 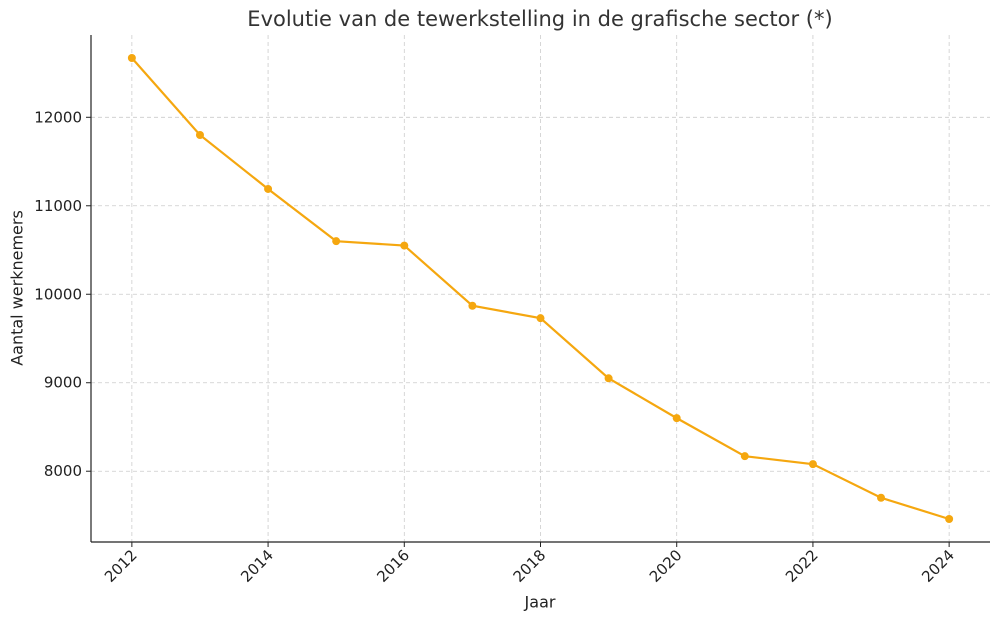 What do you see at coordinates (540, 602) in the screenshot?
I see `x-axis-label: Jaar` at bounding box center [540, 602].